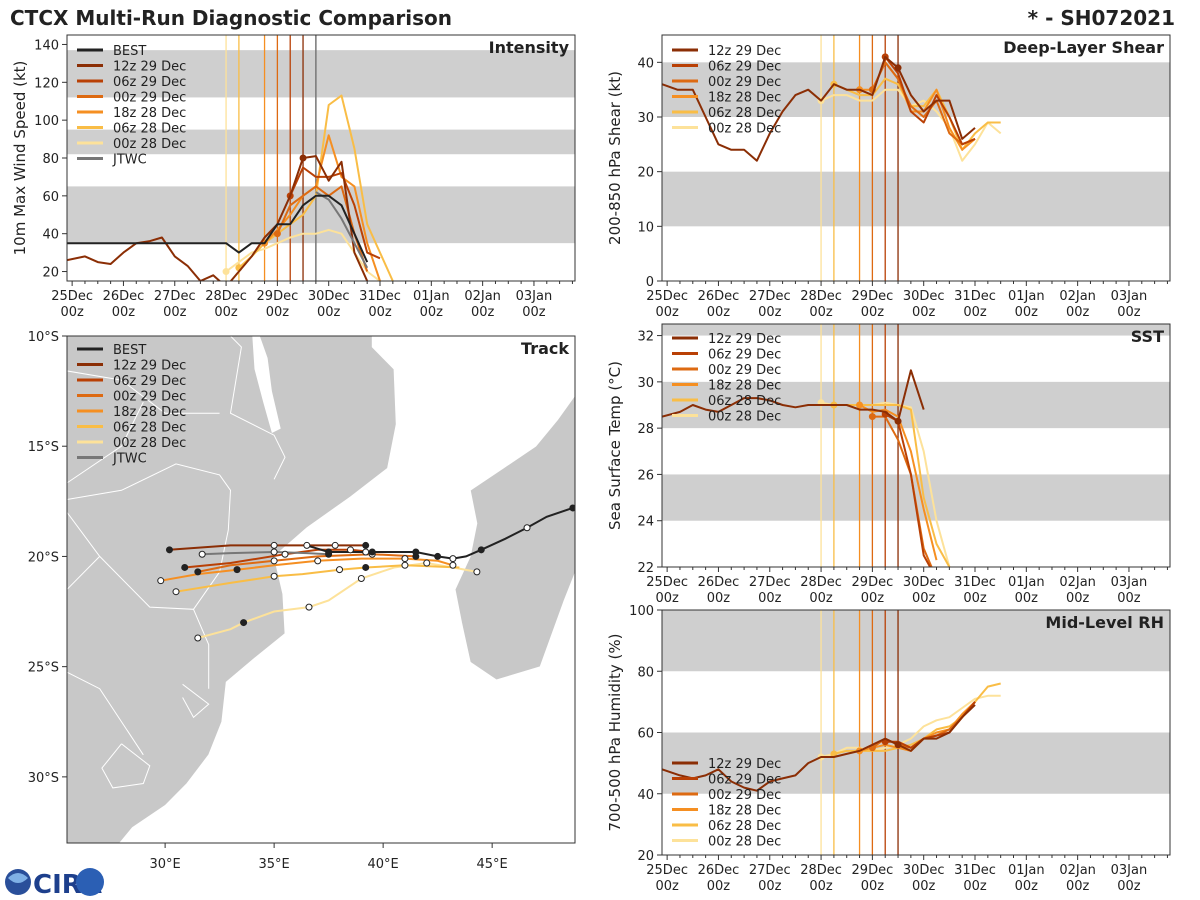 Image resolution: width=1200 pixels, height=900 pixels. I want to click on lake-malawi, so click(266, 384).